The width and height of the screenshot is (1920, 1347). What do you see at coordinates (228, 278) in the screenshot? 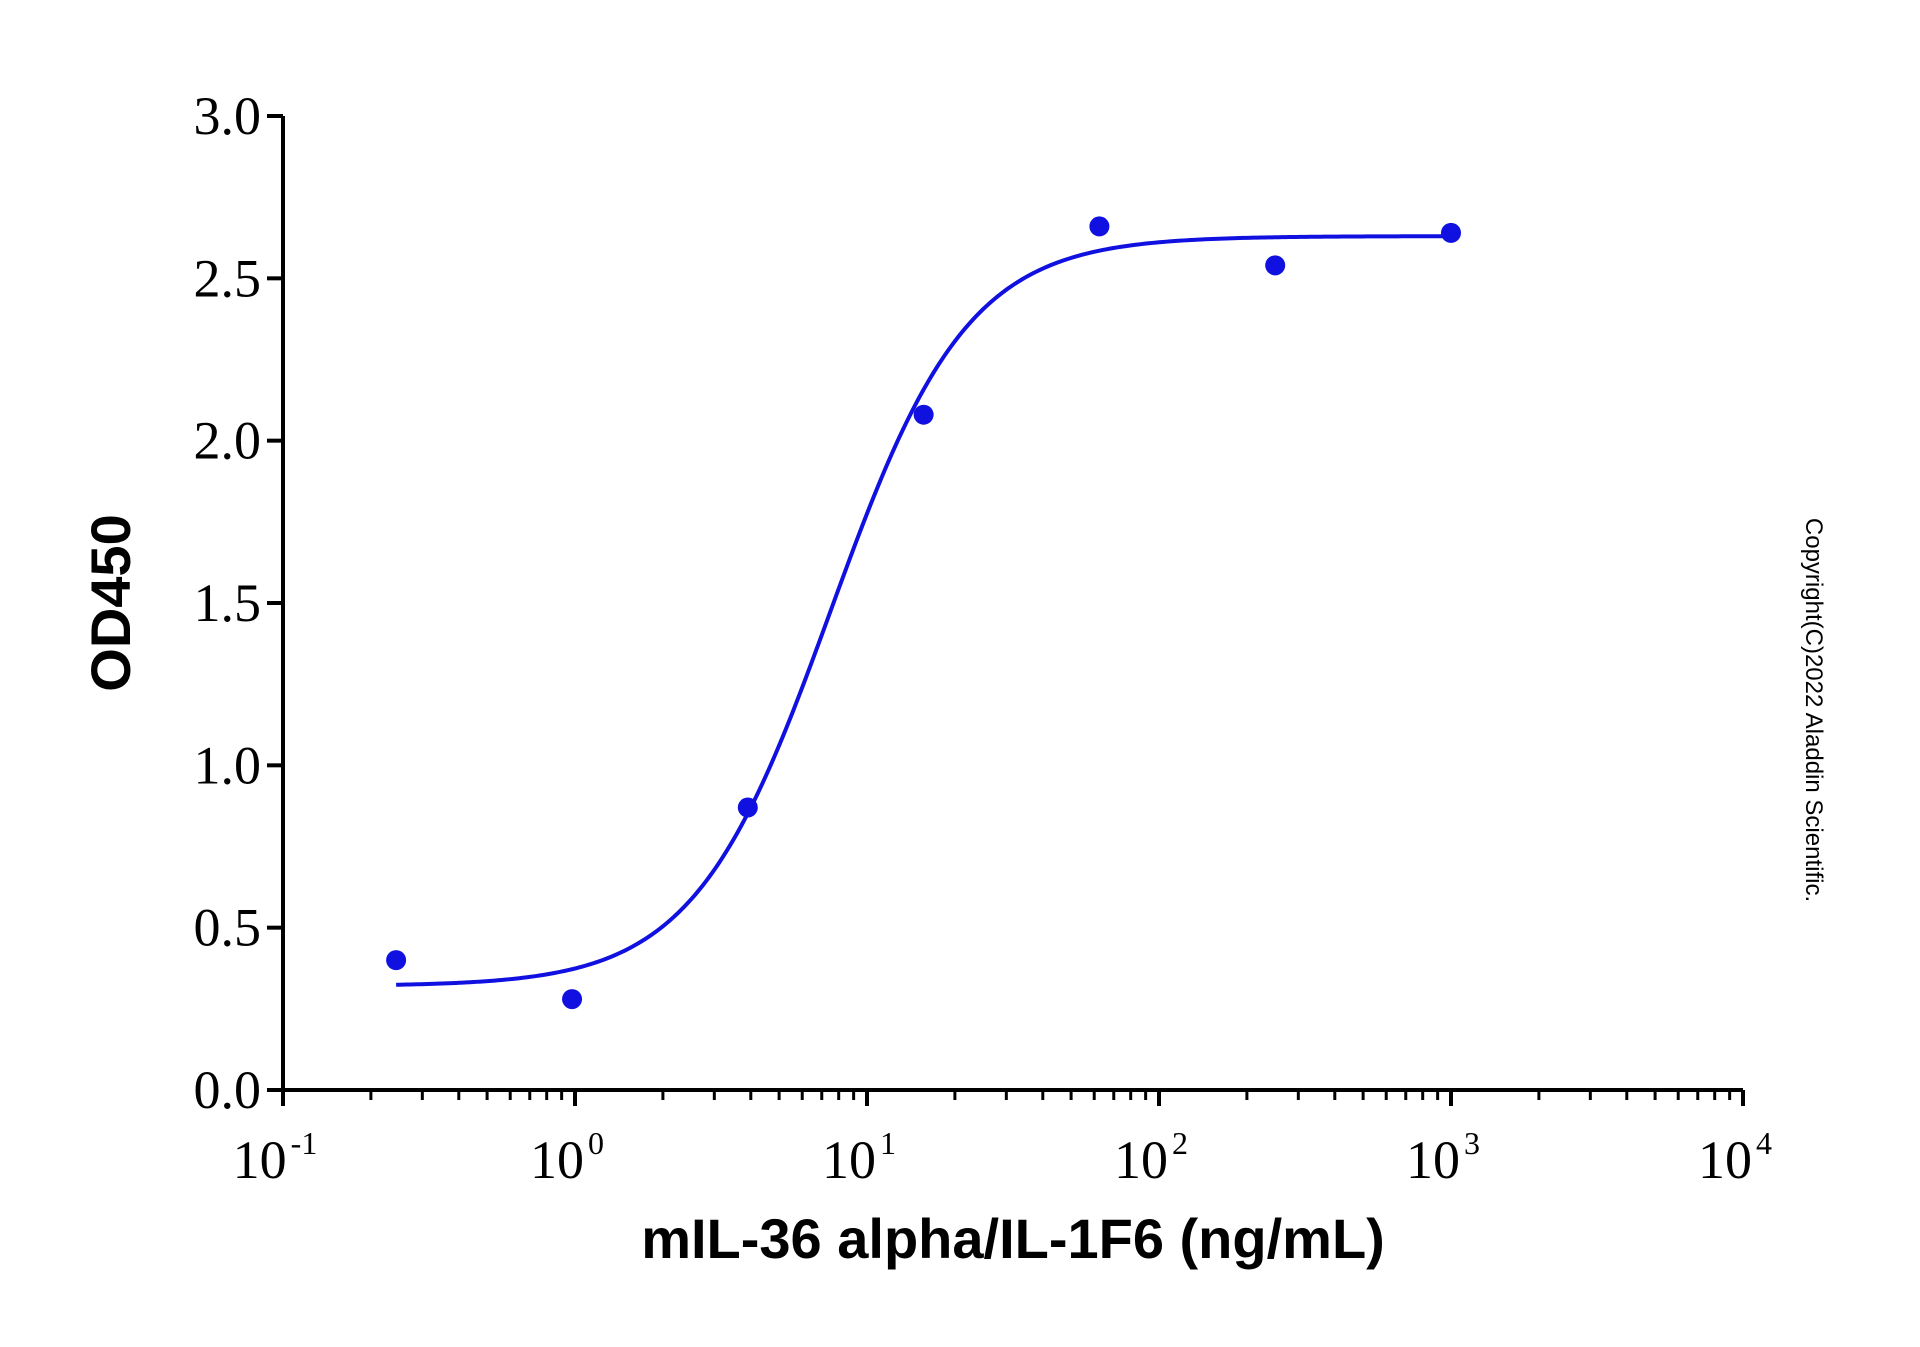
I see `y-tick-label: 2.5` at bounding box center [228, 278].